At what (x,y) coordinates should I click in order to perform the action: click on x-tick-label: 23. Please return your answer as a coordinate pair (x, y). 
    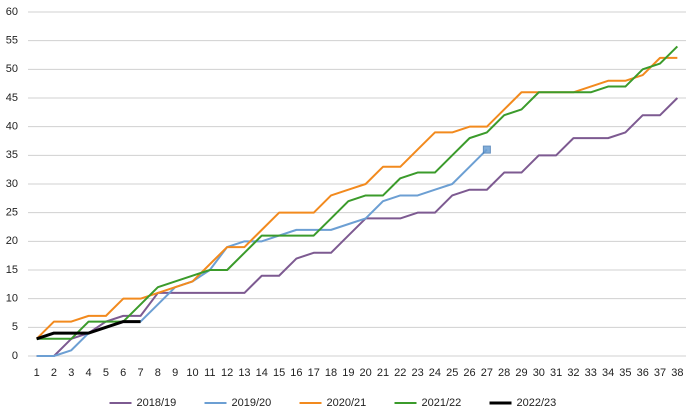
    Looking at the image, I should click on (417, 373).